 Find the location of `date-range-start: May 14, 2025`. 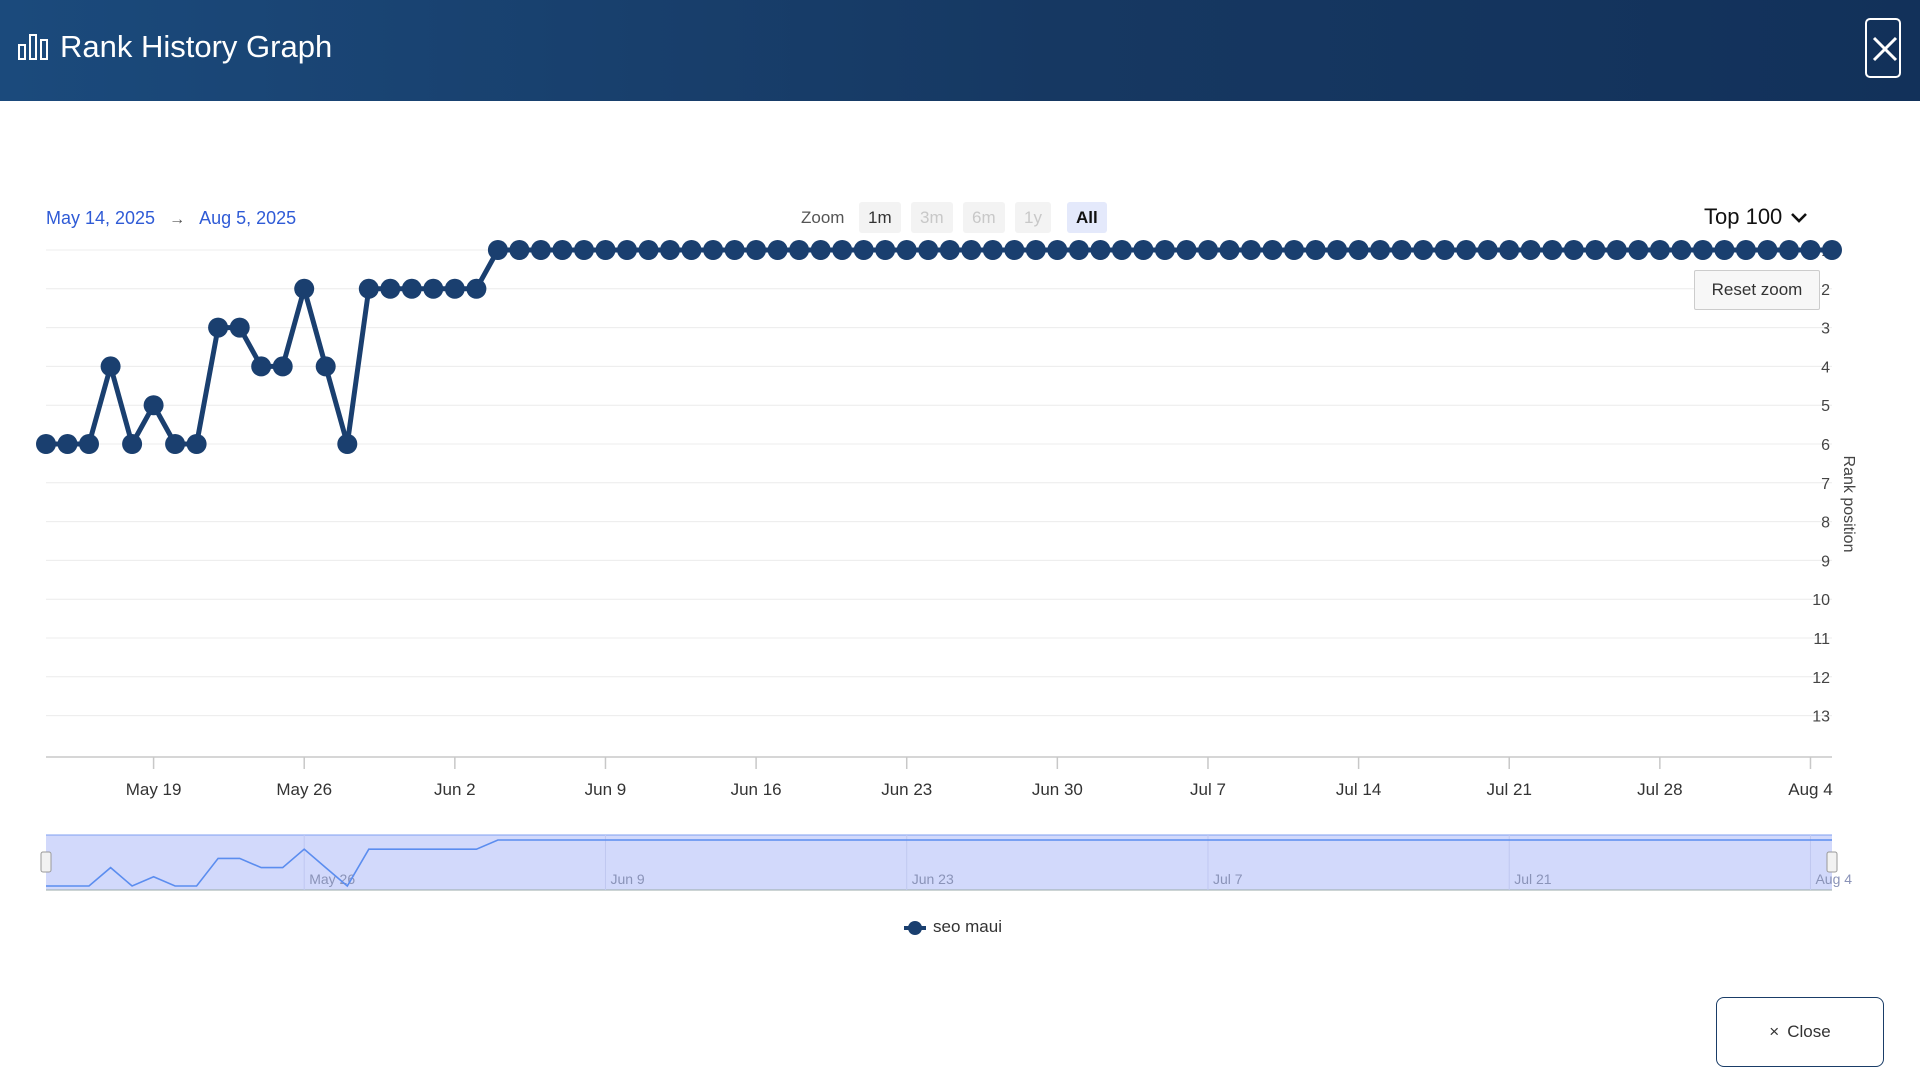

date-range-start: May 14, 2025 is located at coordinates (101, 218).